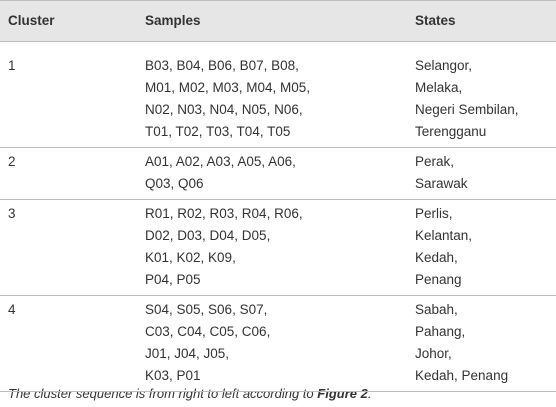 The height and width of the screenshot is (407, 556). What do you see at coordinates (462, 375) in the screenshot?
I see `state-line: Kedah, Penang` at bounding box center [462, 375].